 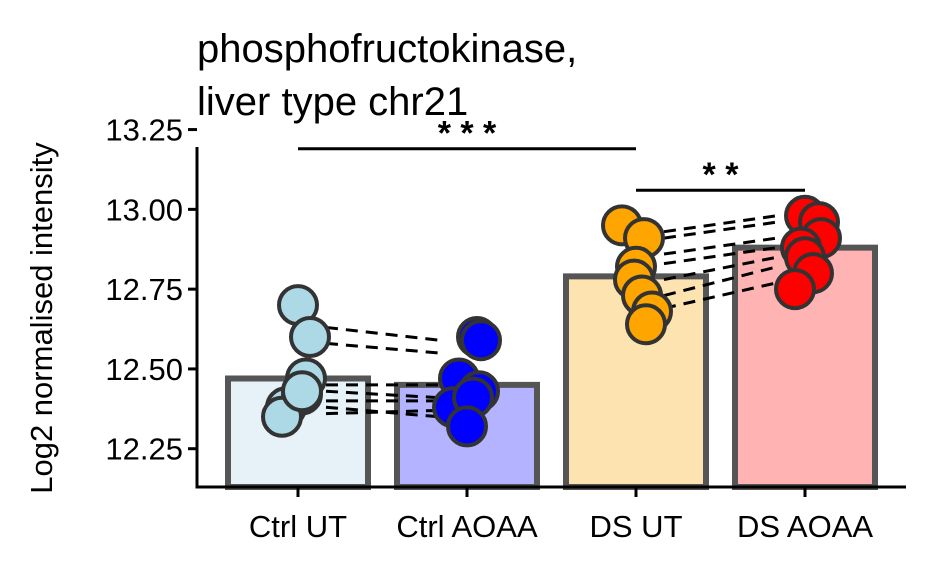 I want to click on chart-title-line-1: phosphofructokinase,, so click(x=387, y=49).